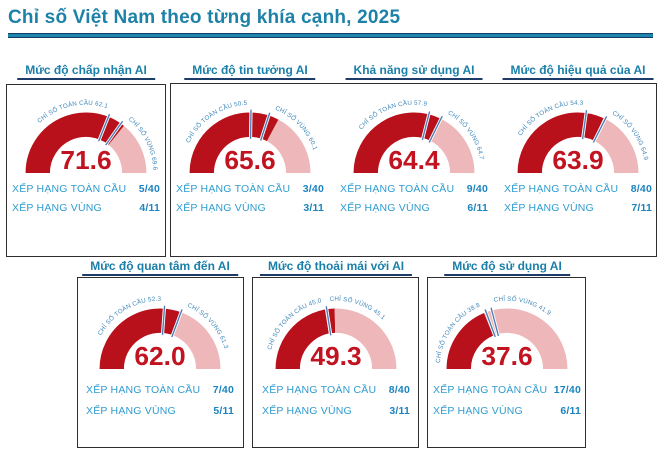 The width and height of the screenshot is (660, 450). I want to click on region-rank-row: XẾP HẠNG VÙNG 5/11, so click(160, 411).